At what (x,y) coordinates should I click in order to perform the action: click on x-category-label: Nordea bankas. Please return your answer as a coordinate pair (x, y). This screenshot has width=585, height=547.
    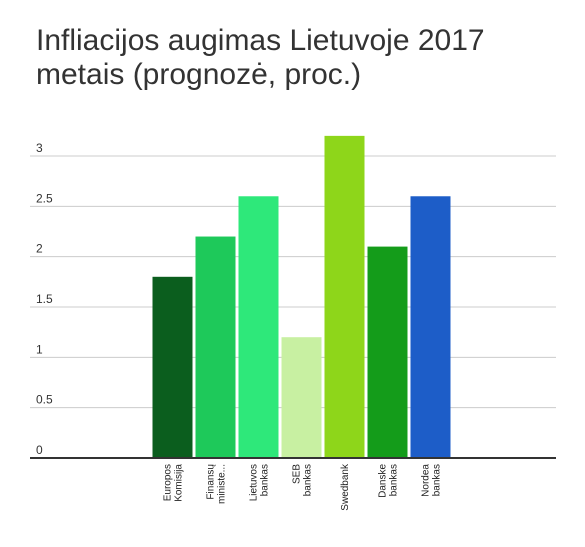
    Looking at the image, I should click on (432, 480).